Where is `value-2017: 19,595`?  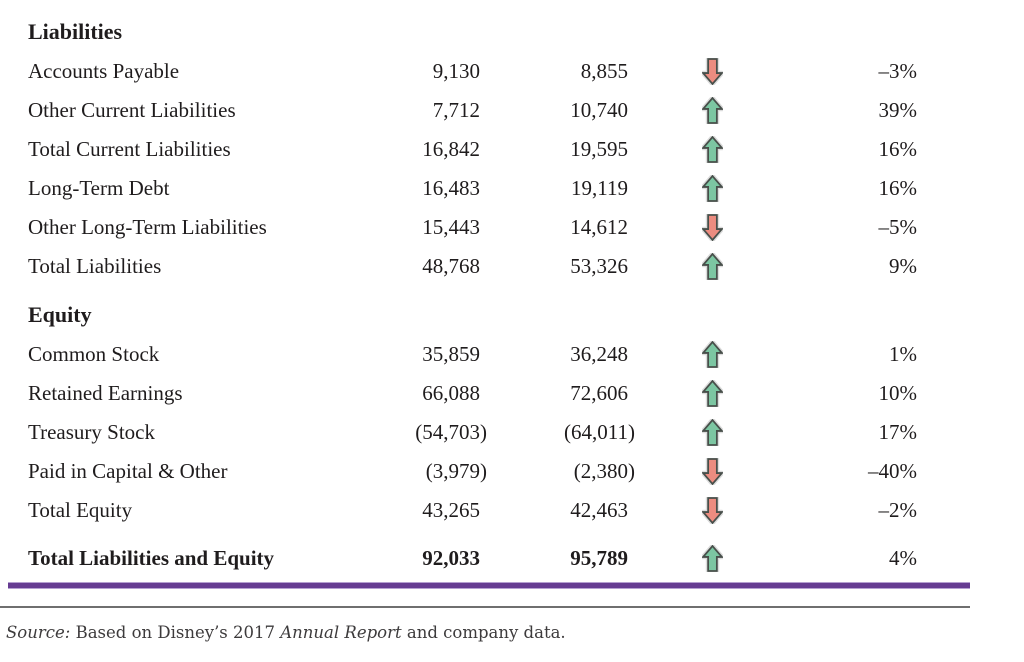
value-2017: 19,595 is located at coordinates (599, 149).